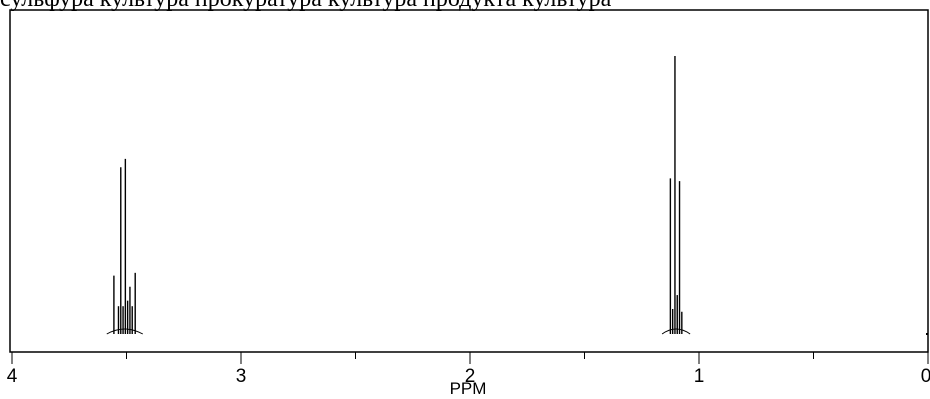 This screenshot has width=930, height=399. Describe the element at coordinates (925, 376) in the screenshot. I see `x-tick-label: 0` at that location.